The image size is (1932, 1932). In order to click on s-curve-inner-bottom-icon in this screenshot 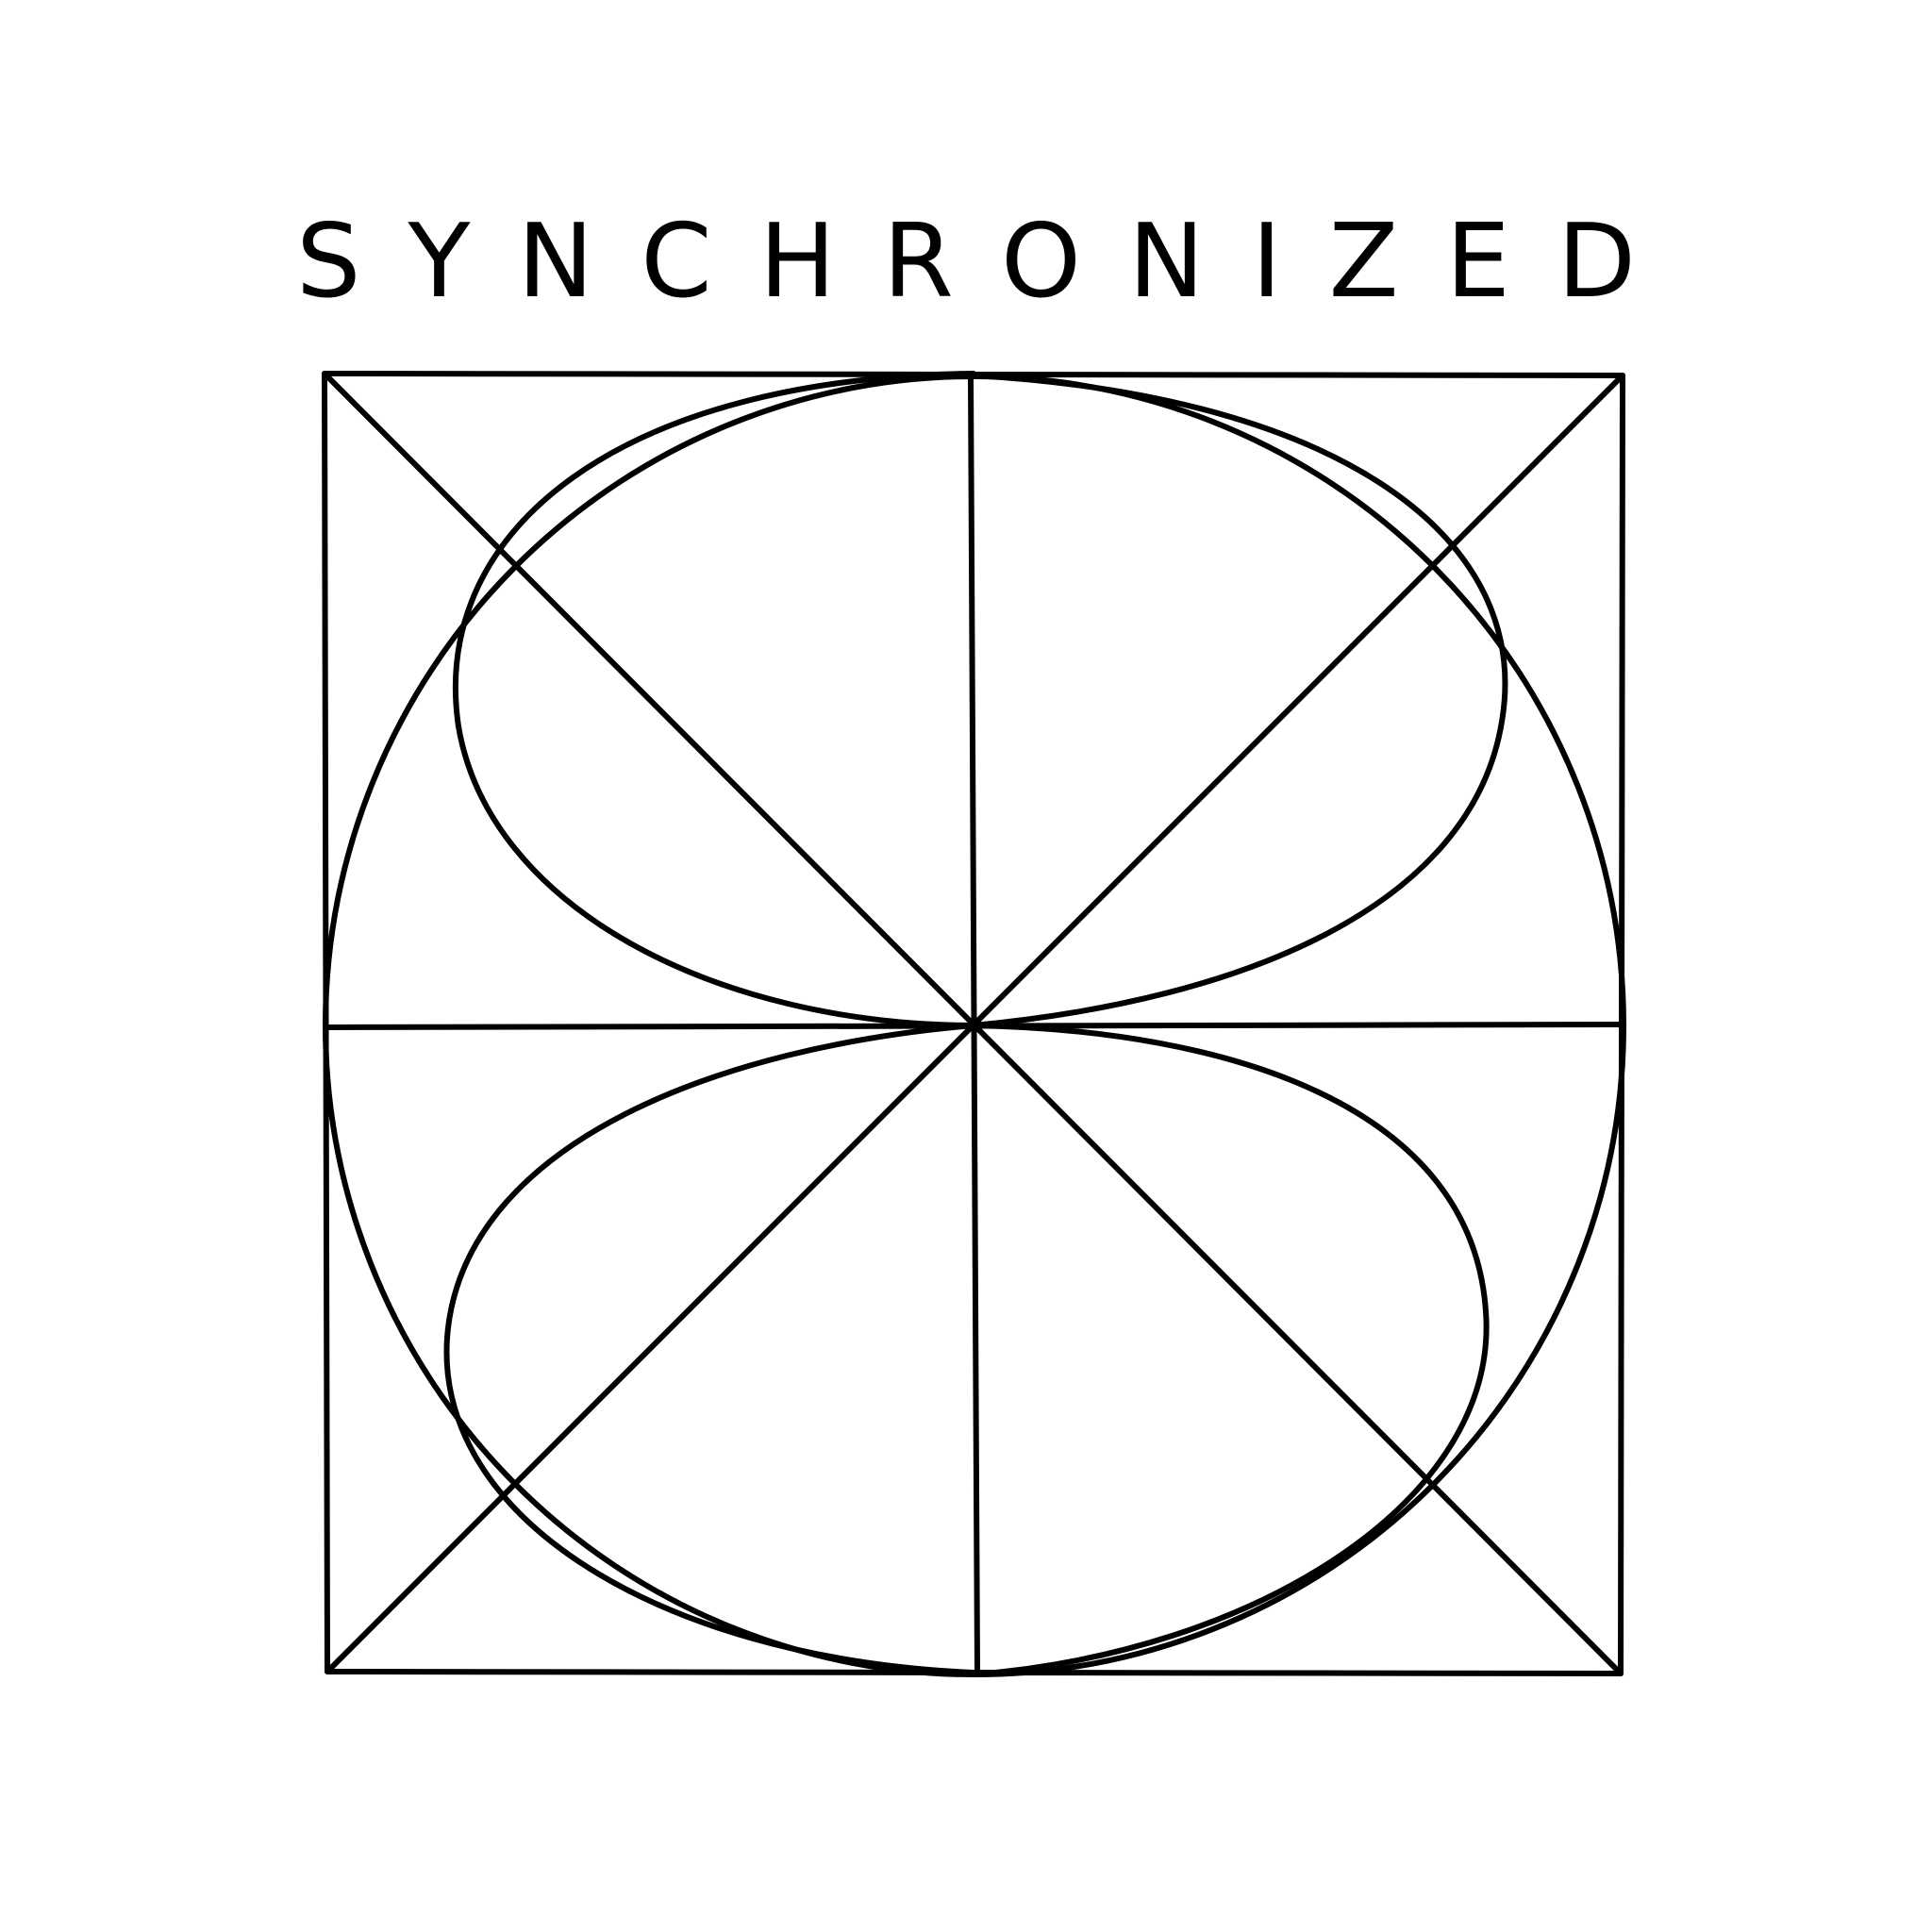, I will do `click(709, 1349)`.